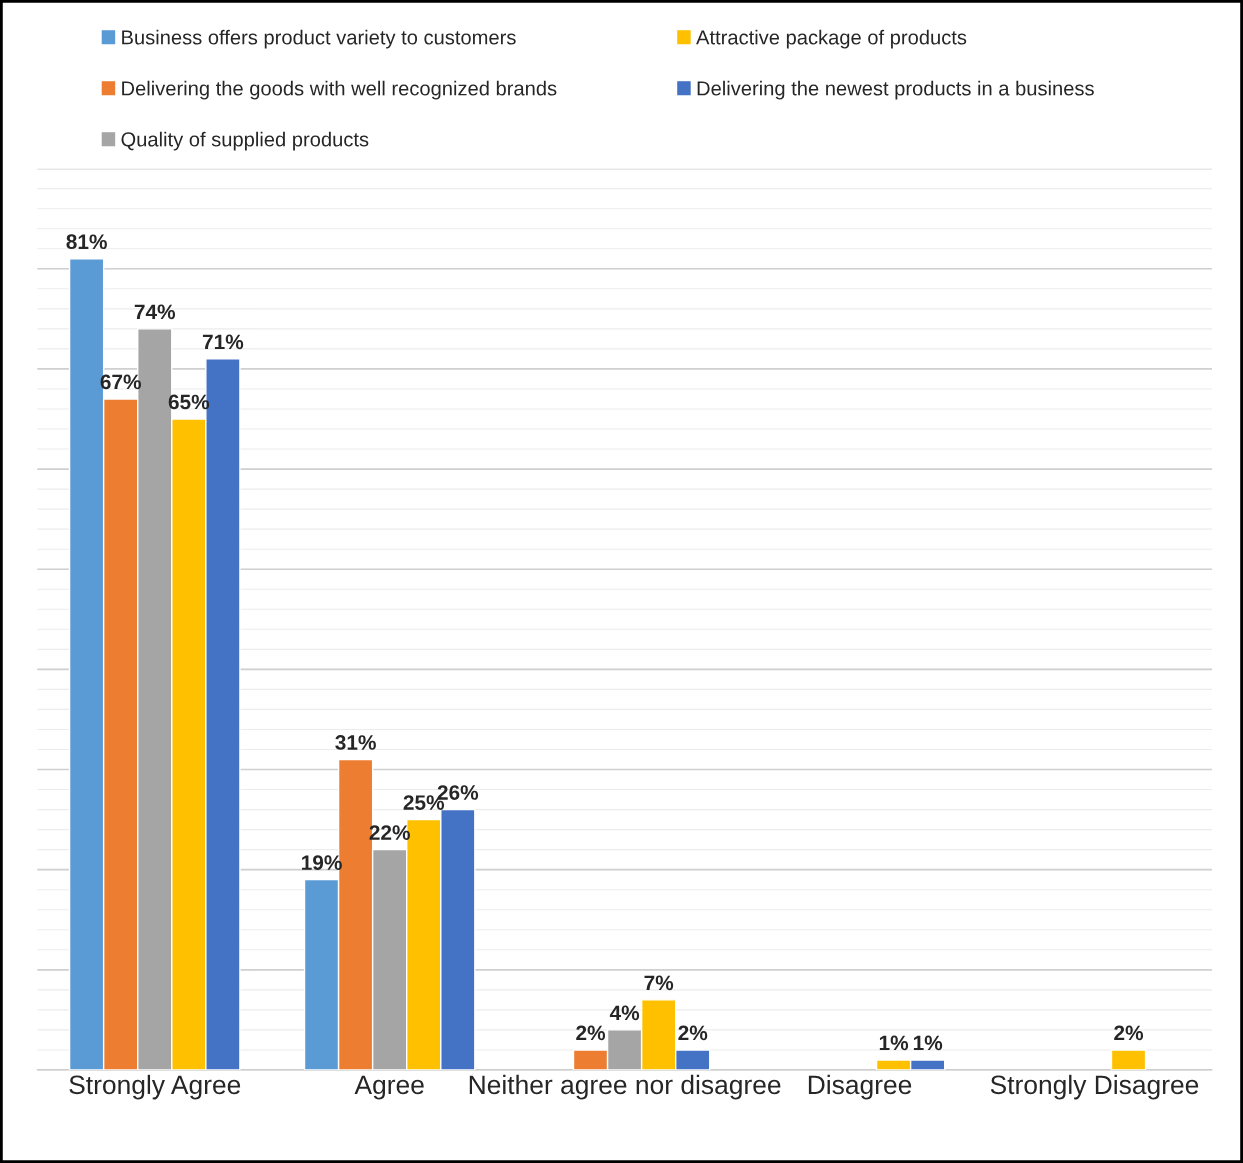 This screenshot has height=1163, width=1243. I want to click on x-tick-label: Neither agree nor disagree, so click(625, 1087).